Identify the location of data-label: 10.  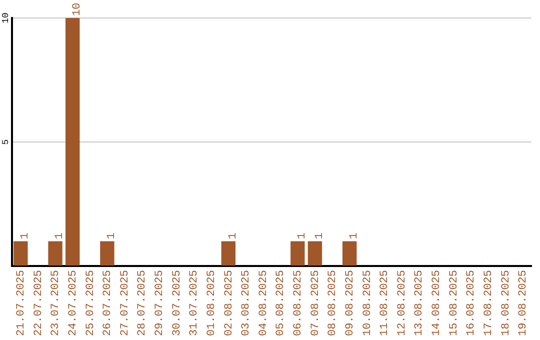
(77, 9).